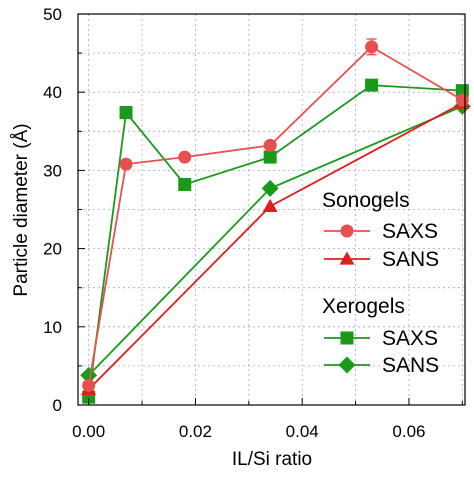 This screenshot has height=479, width=474. What do you see at coordinates (270, 188) in the screenshot?
I see `data-point-xerogels-sans` at bounding box center [270, 188].